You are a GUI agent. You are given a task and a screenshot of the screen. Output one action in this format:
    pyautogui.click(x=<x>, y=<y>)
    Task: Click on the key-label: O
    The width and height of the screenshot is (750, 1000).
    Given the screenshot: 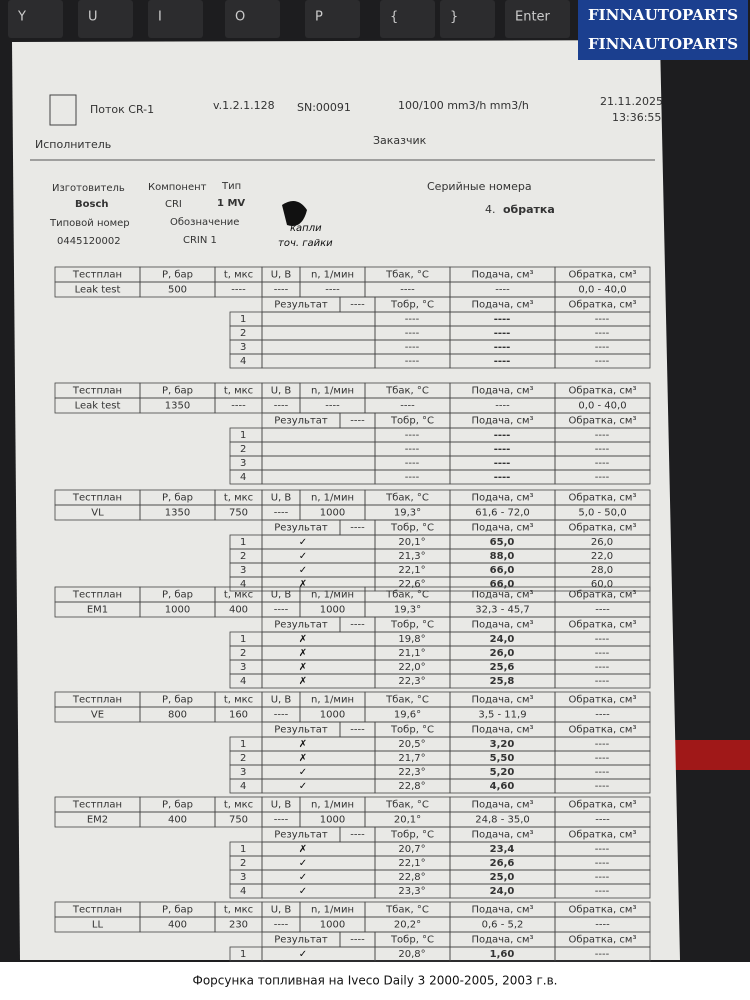 What is the action you would take?
    pyautogui.click(x=240, y=17)
    